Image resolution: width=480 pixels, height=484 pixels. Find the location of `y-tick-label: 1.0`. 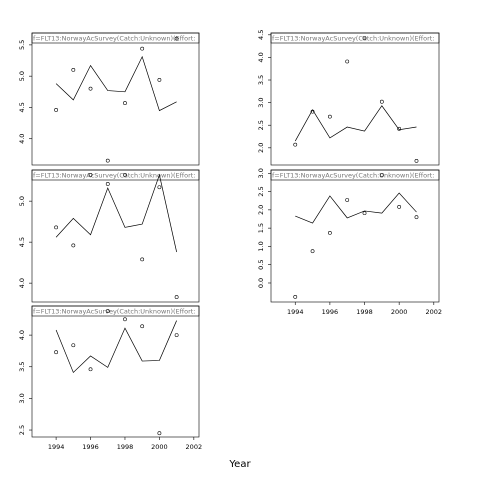

y-tick-label: 1.0 is located at coordinates (261, 246).